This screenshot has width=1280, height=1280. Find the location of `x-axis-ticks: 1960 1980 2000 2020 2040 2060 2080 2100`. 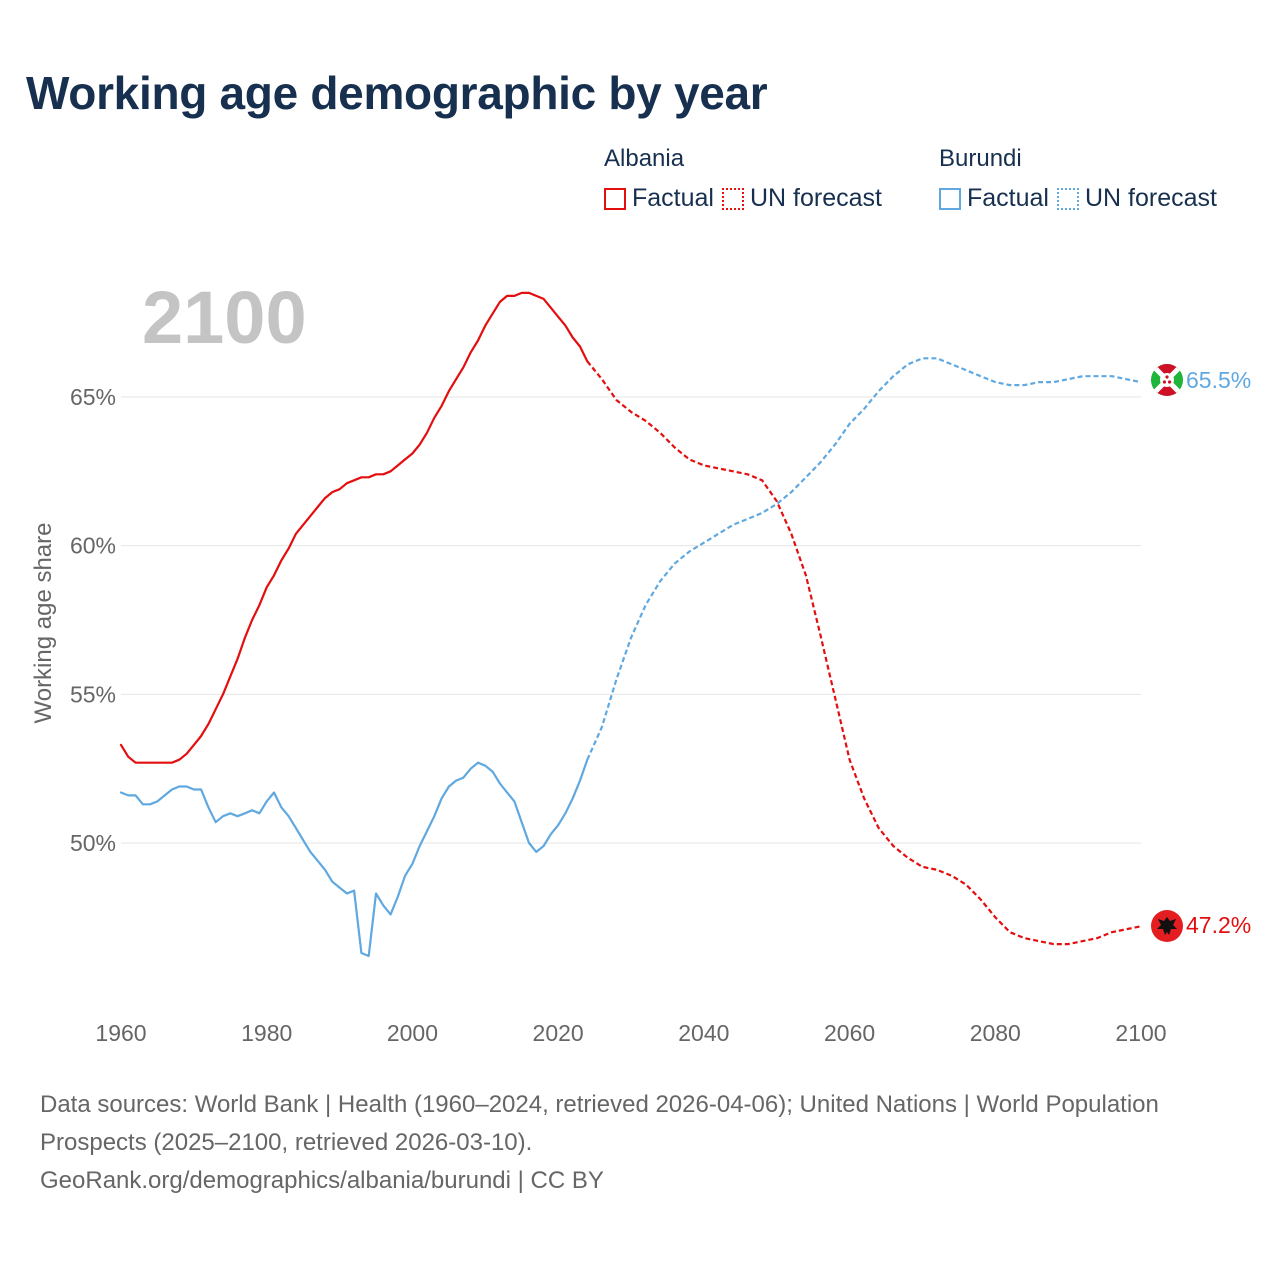

x-axis-ticks: 1960 1980 2000 2020 2040 2060 2080 2100 is located at coordinates (630, 1033).